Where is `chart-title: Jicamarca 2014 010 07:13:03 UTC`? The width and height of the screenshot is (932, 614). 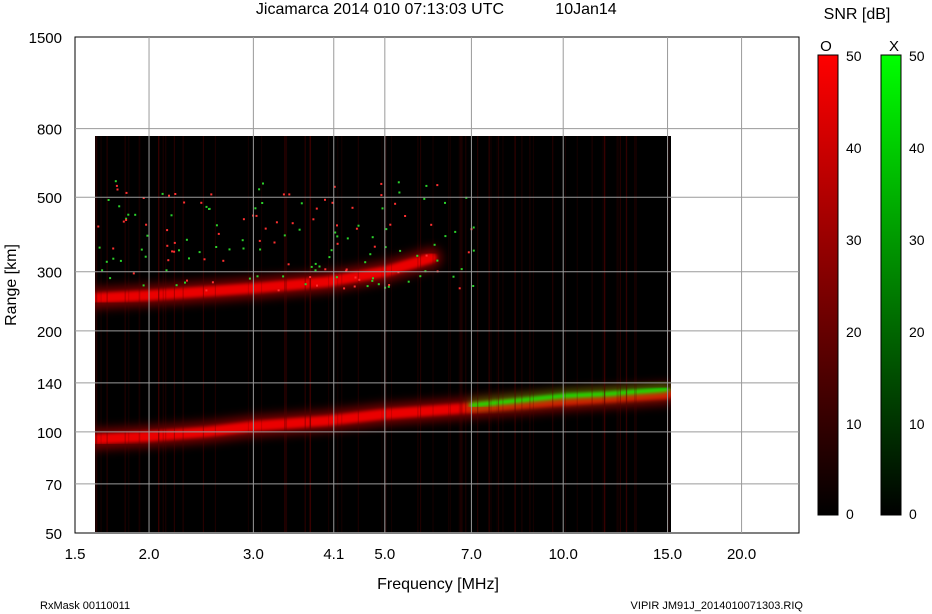
chart-title: Jicamarca 2014 010 07:13:03 UTC is located at coordinates (380, 9).